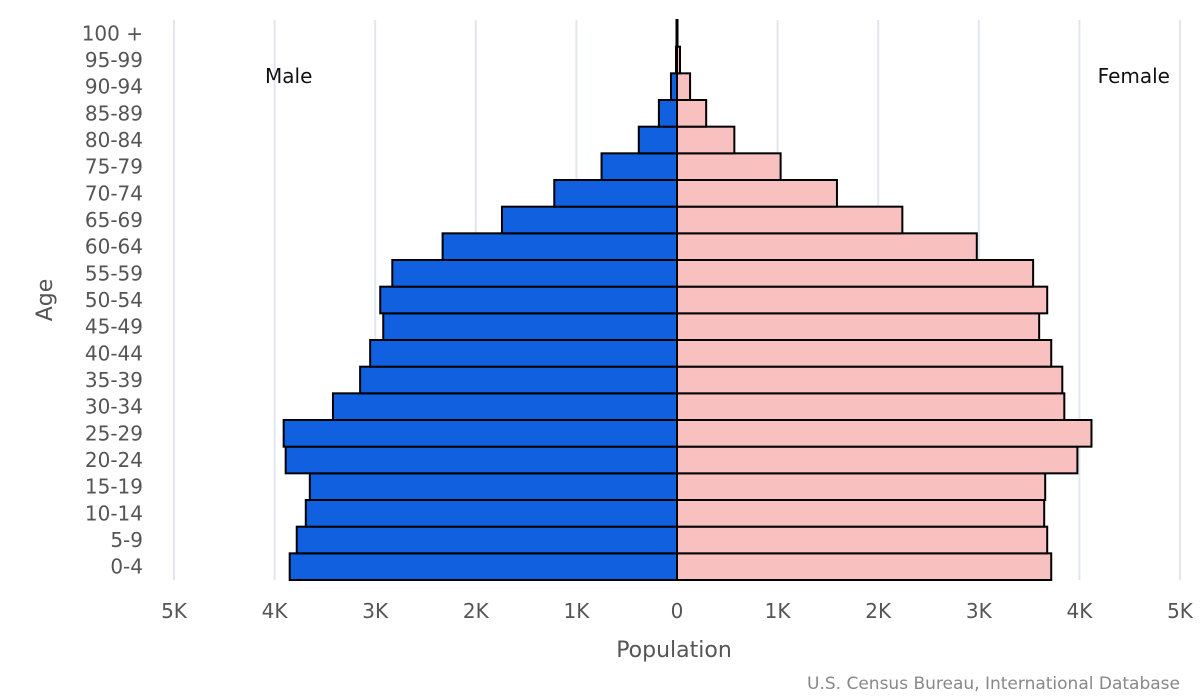 The image size is (1200, 700). Describe the element at coordinates (778, 611) in the screenshot. I see `x-tick-label-6: 1K` at that location.